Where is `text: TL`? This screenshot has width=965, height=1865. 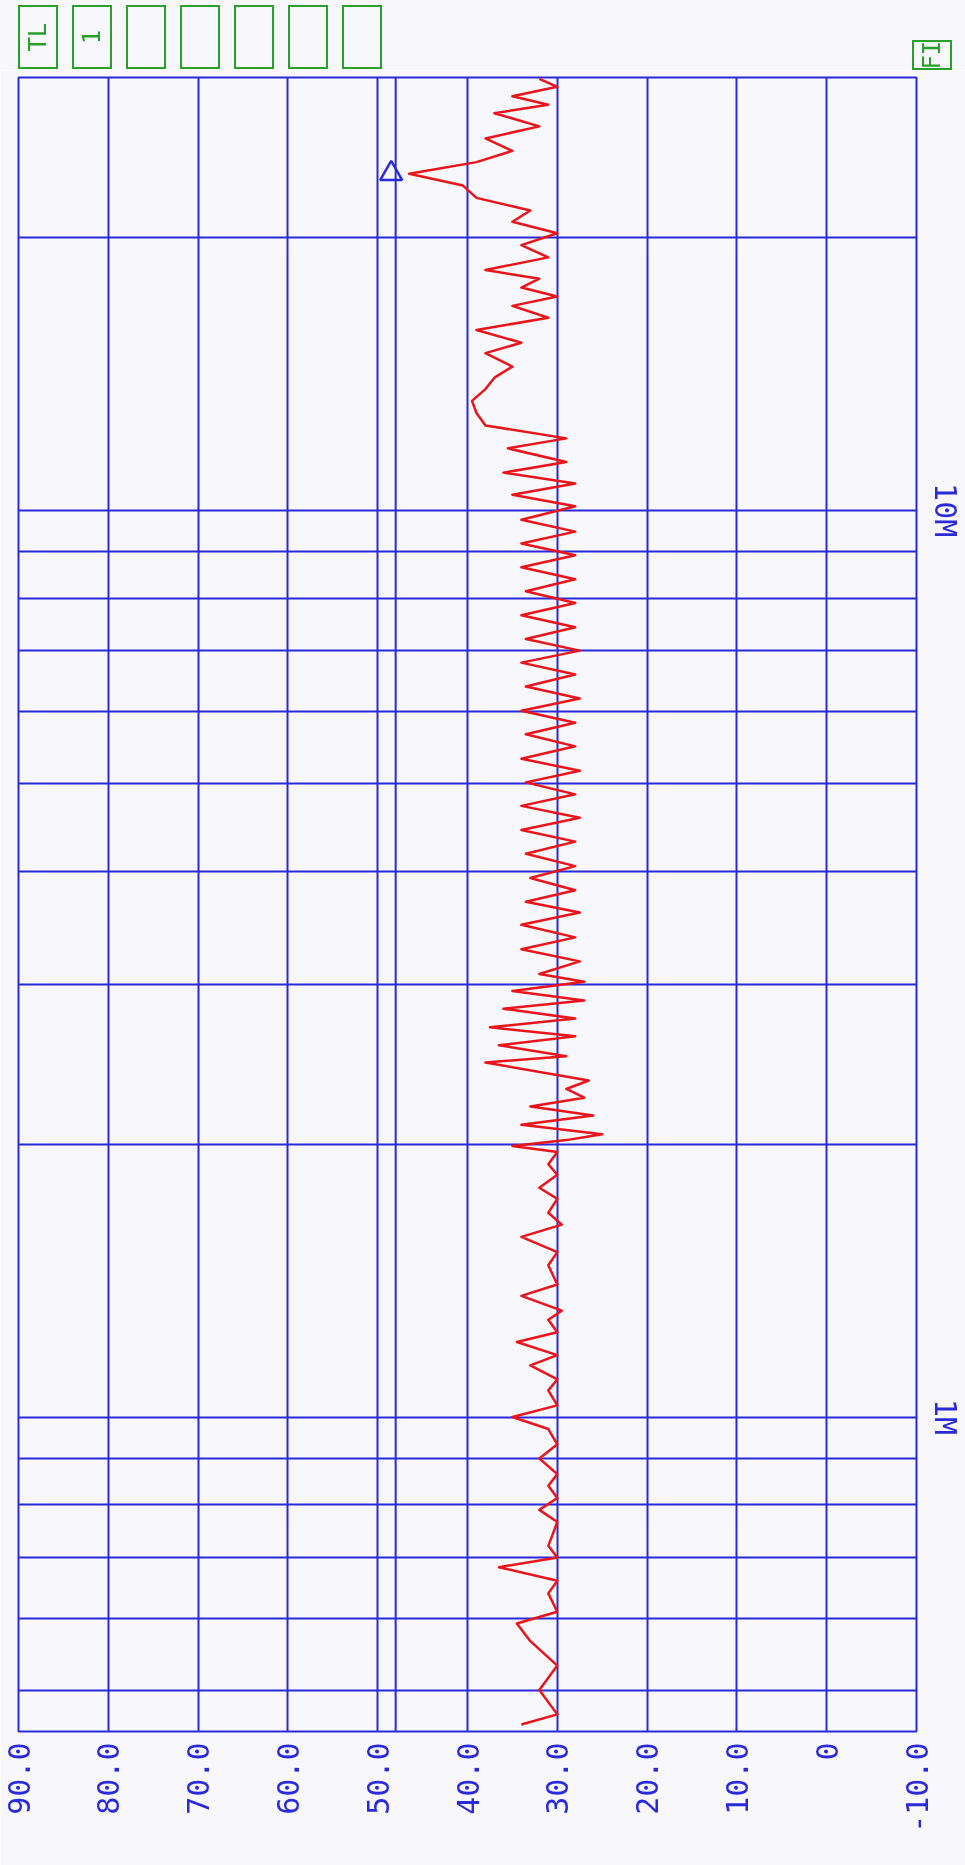 text: TL is located at coordinates (37, 37).